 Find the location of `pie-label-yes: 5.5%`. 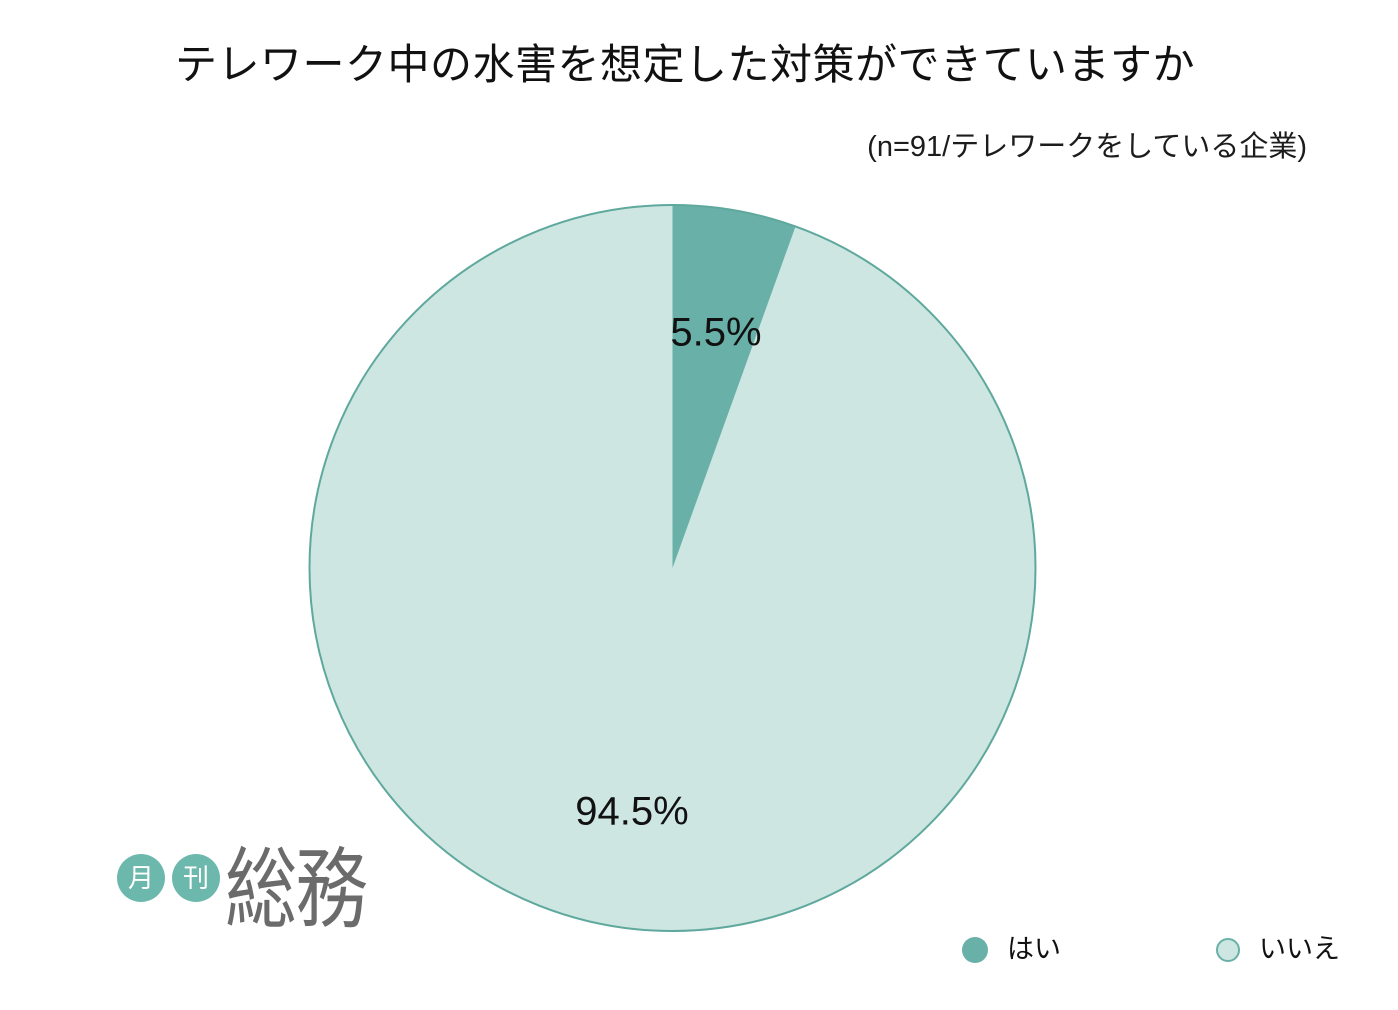

pie-label-yes: 5.5% is located at coordinates (716, 332).